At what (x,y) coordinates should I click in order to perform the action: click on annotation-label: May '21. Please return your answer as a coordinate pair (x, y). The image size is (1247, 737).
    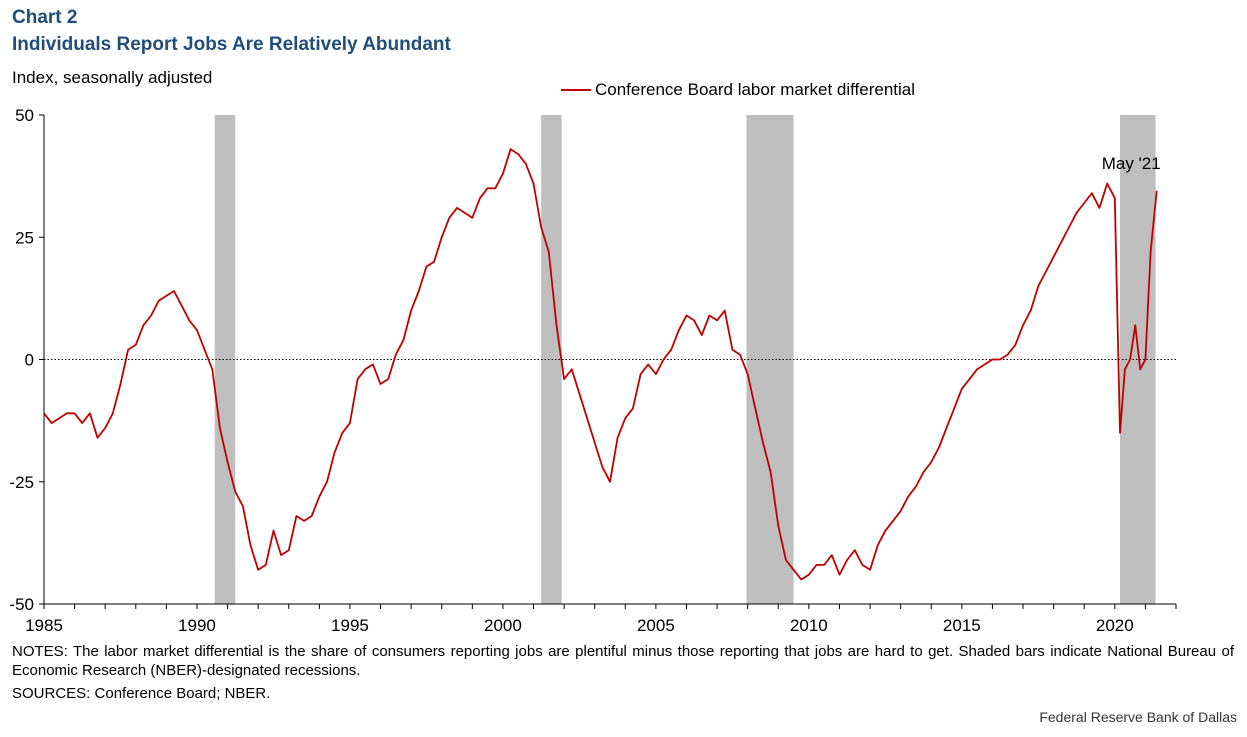
    Looking at the image, I should click on (1131, 163).